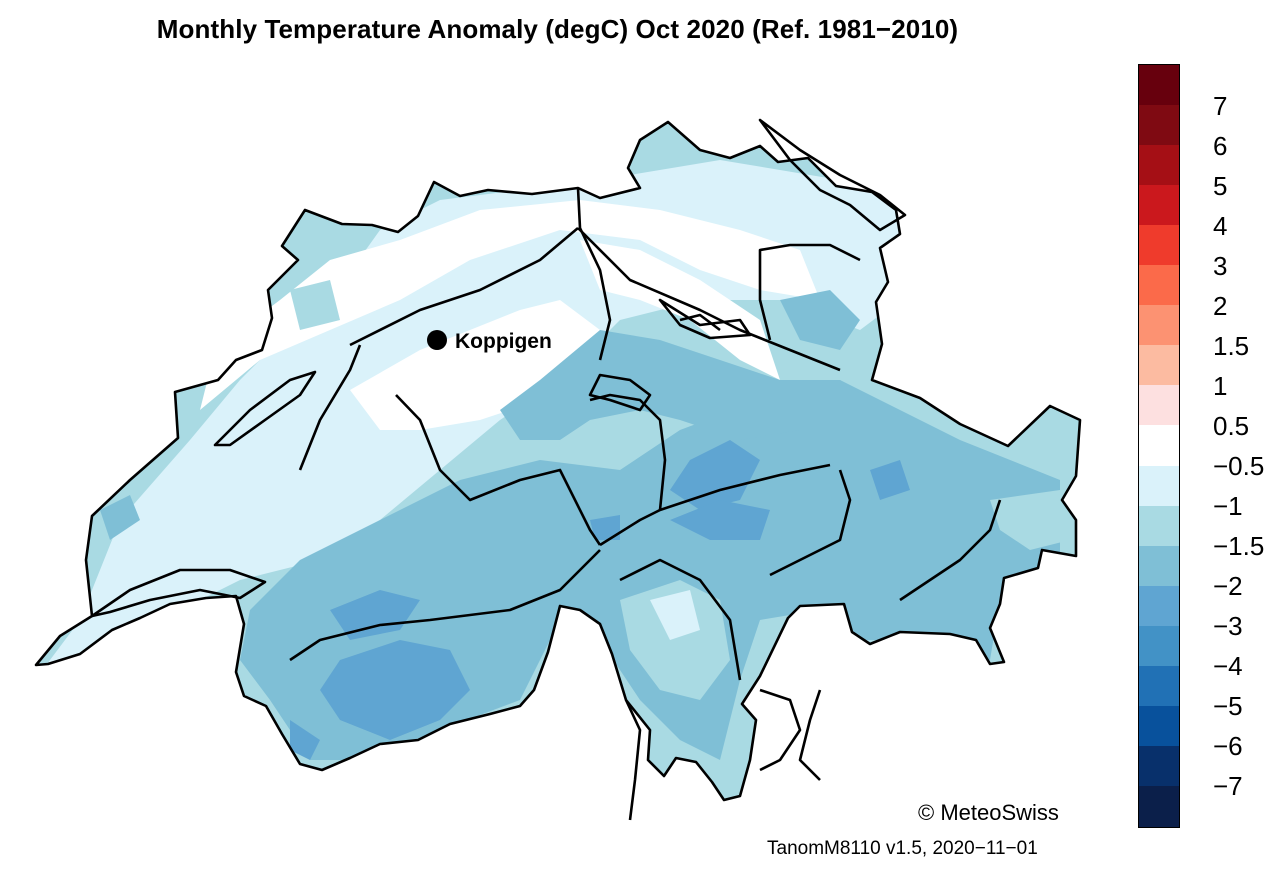 Image resolution: width=1280 pixels, height=876 pixels. What do you see at coordinates (1239, 546) in the screenshot?
I see `colorbar-tick-label: −1.5` at bounding box center [1239, 546].